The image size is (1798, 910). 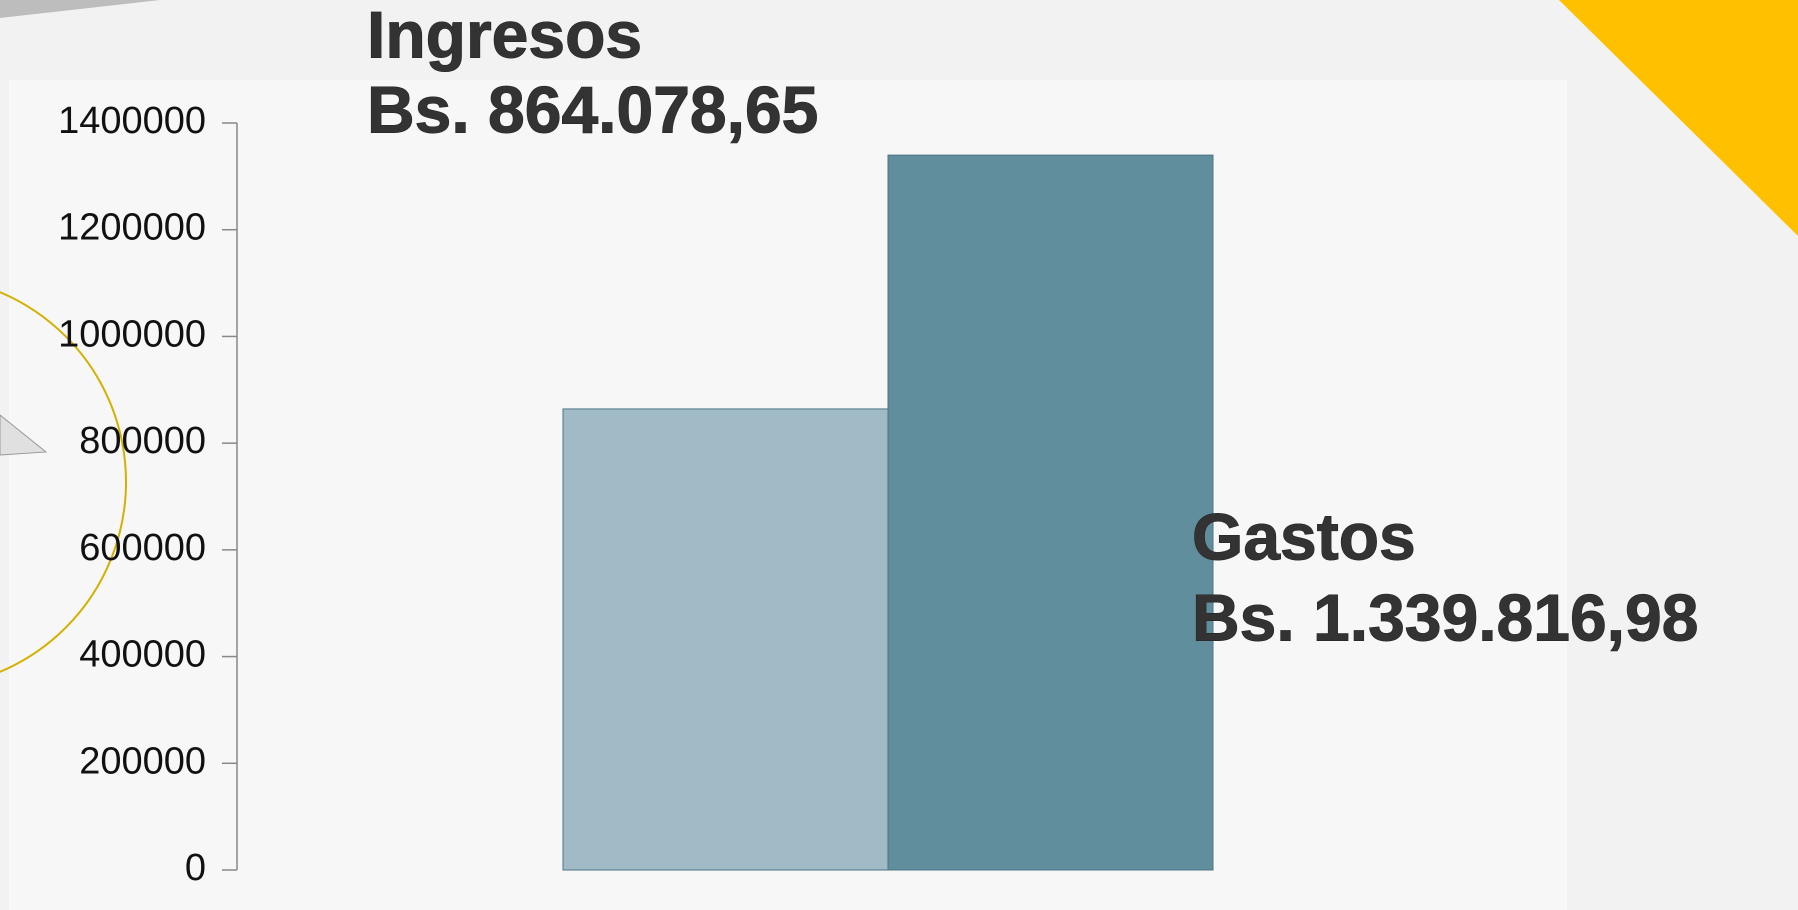 I want to click on y-tick-label: 200000, so click(x=142, y=761).